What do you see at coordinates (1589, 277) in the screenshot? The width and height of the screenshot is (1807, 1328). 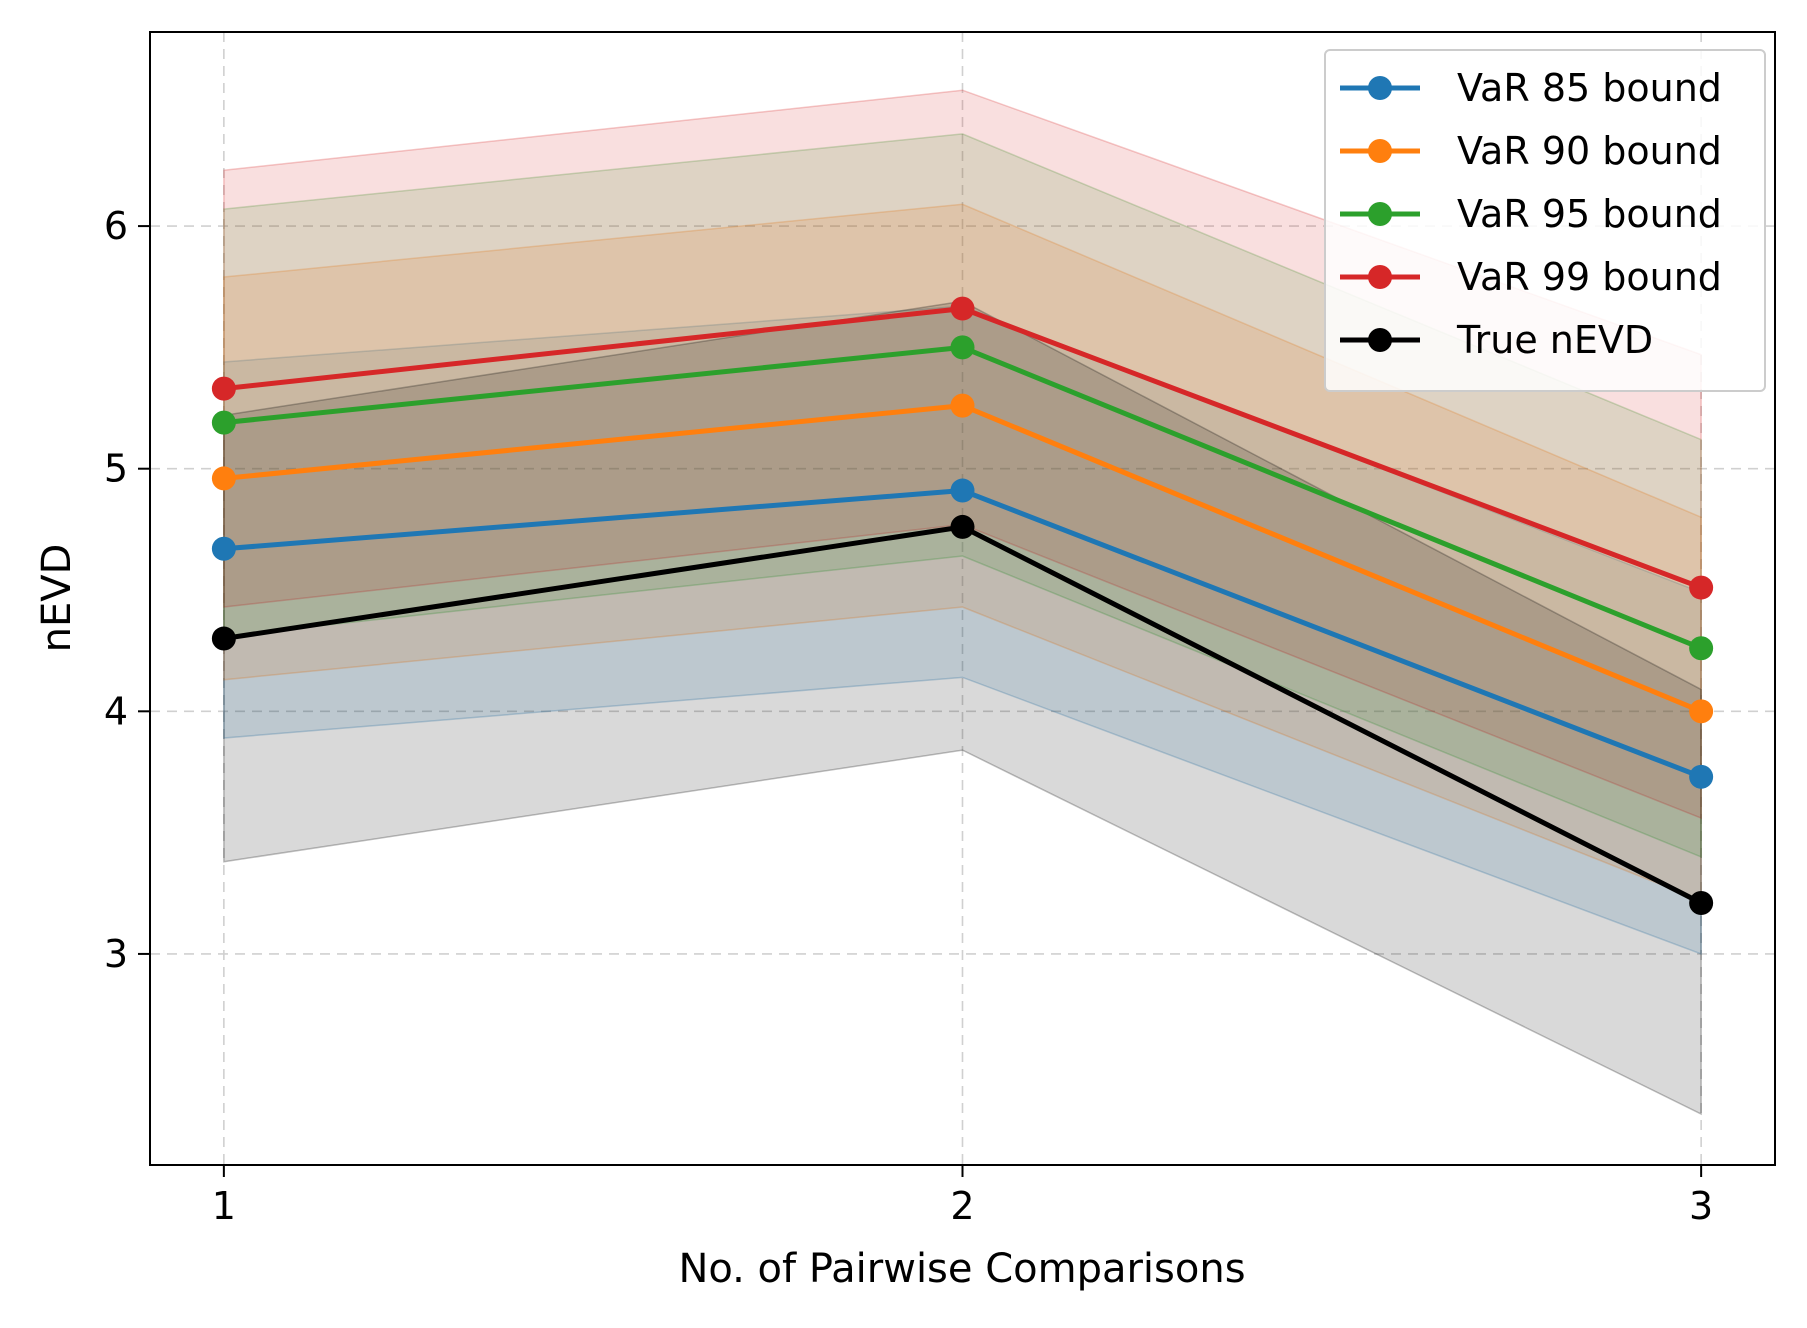 I see `legend-label: VaR 99 bound` at bounding box center [1589, 277].